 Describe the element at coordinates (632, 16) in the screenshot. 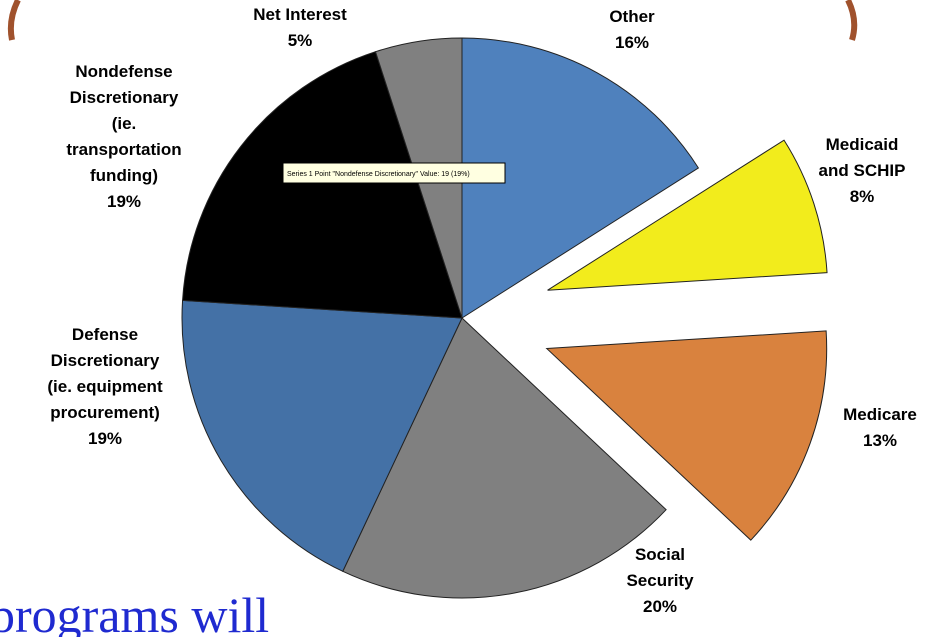

I see `slice-label: Other` at that location.